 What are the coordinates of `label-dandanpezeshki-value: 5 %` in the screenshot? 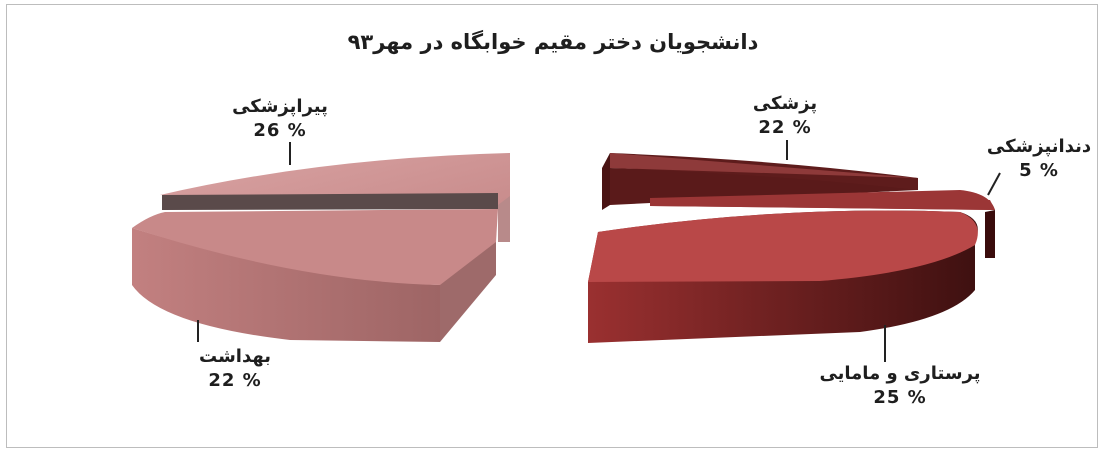 It's located at (1039, 170).